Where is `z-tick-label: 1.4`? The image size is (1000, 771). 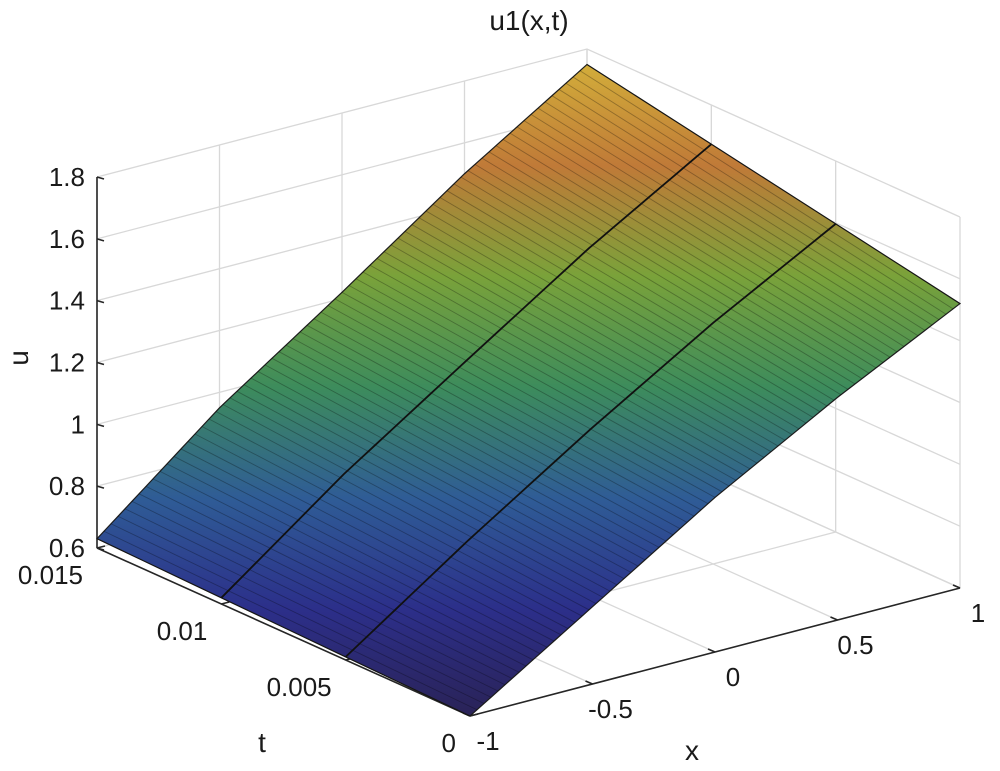
z-tick-label: 1.4 is located at coordinates (67, 301).